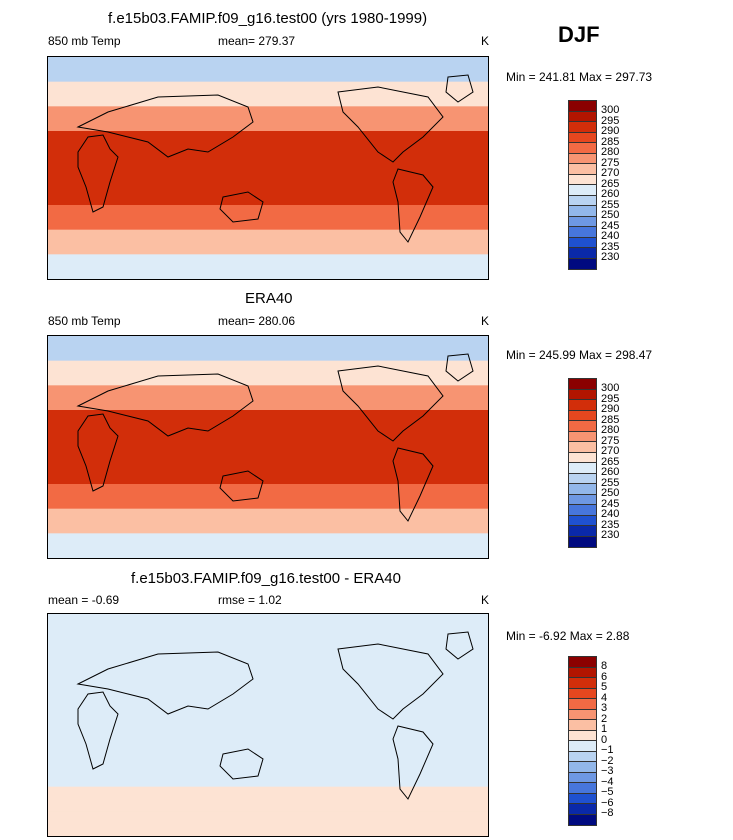 The height and width of the screenshot is (840, 733). What do you see at coordinates (607, 813) in the screenshot?
I see `colorbar-tick-label: −8` at bounding box center [607, 813].